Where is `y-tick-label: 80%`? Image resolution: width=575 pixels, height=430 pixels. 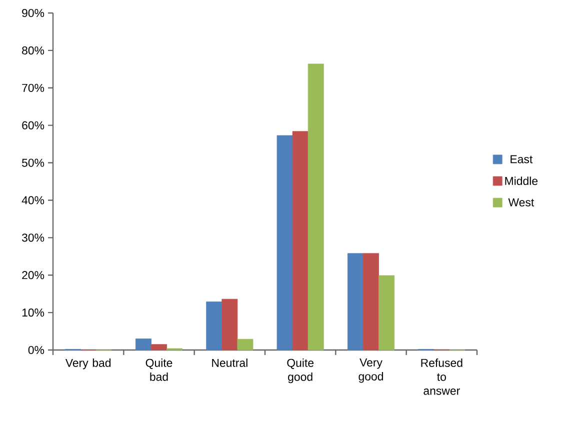
y-tick-label: 80% is located at coordinates (33, 50).